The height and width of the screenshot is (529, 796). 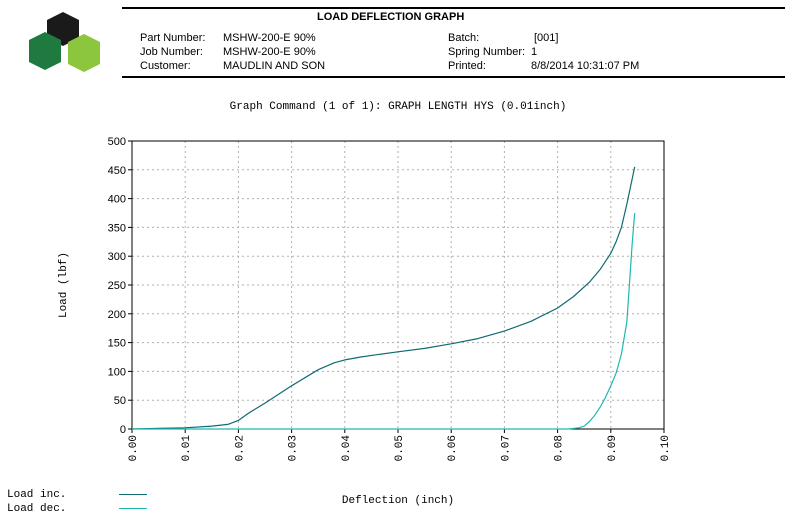 What do you see at coordinates (117, 200) in the screenshot?
I see `y-tick-label: 400` at bounding box center [117, 200].